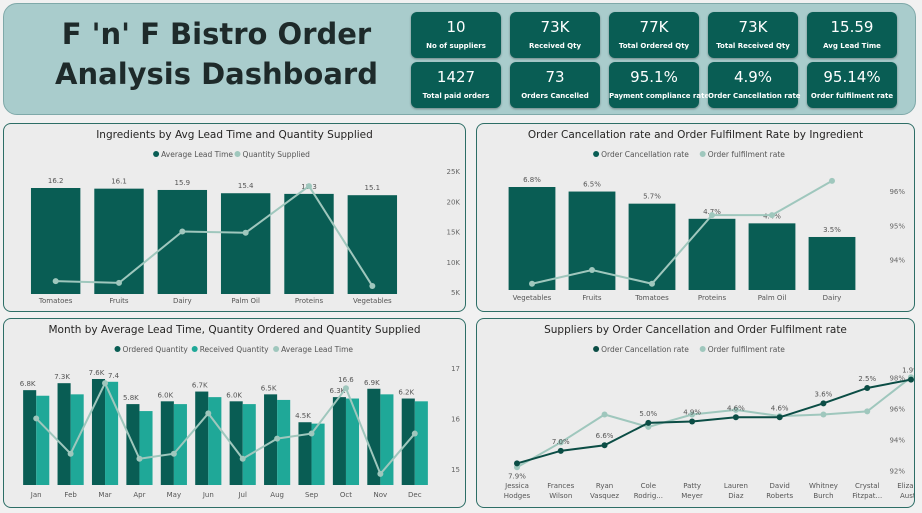 This screenshot has height=513, width=922. What do you see at coordinates (517, 476) in the screenshot?
I see `line-data-label: 7.9%` at bounding box center [517, 476].